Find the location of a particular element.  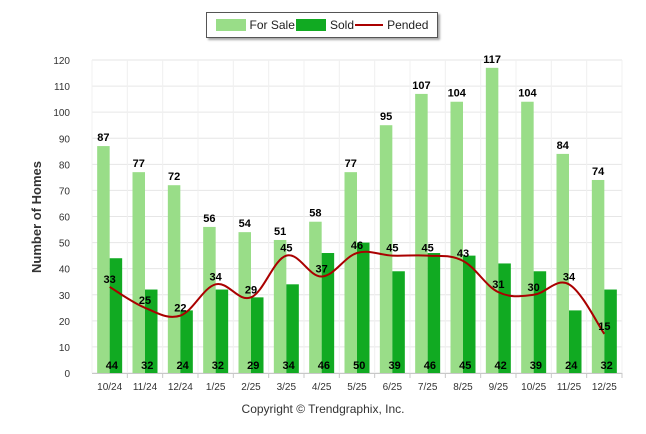

sold-swatch is located at coordinates (310, 25).